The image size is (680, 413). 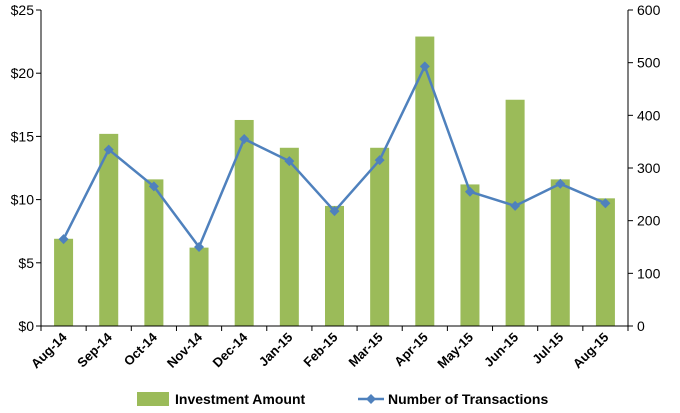 What do you see at coordinates (23, 73) in the screenshot?
I see `y-left-tick-label: $20` at bounding box center [23, 73].